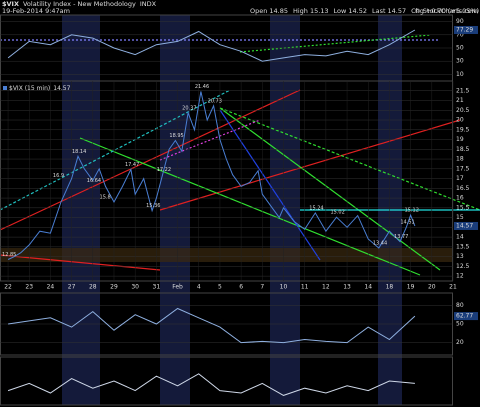 This screenshot has height=407, width=480. Describe the element at coordinates (347, 287) in the screenshot. I see `x-tick-label: 13` at that location.